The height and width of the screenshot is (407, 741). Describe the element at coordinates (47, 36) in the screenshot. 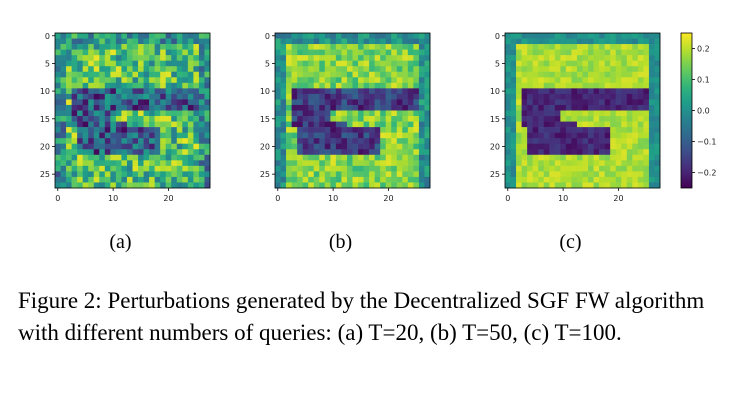

I see `y-tick-label: 0` at that location.